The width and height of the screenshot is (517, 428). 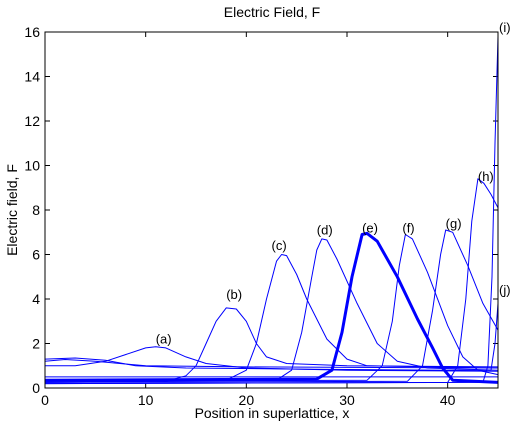 I want to click on y-tick-label: 14, so click(x=32, y=77).